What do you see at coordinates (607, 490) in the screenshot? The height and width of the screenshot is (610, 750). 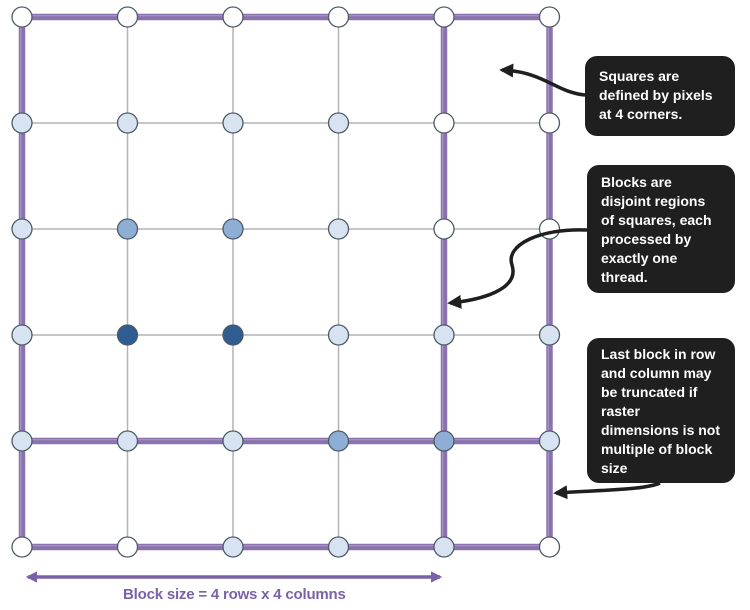 I see `last-block-callout-arrow` at bounding box center [607, 490].